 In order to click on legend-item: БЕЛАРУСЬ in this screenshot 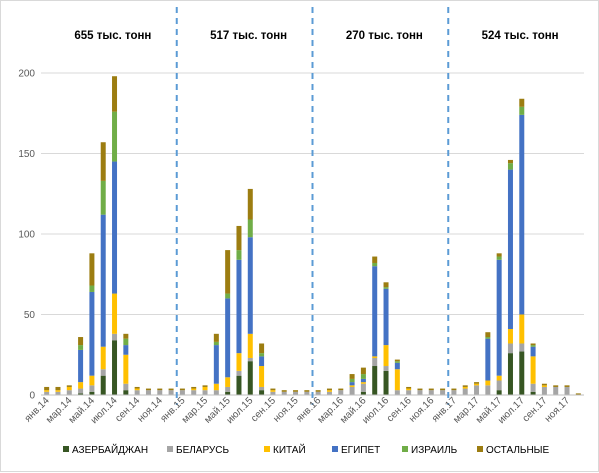, I will do `click(198, 450)`.